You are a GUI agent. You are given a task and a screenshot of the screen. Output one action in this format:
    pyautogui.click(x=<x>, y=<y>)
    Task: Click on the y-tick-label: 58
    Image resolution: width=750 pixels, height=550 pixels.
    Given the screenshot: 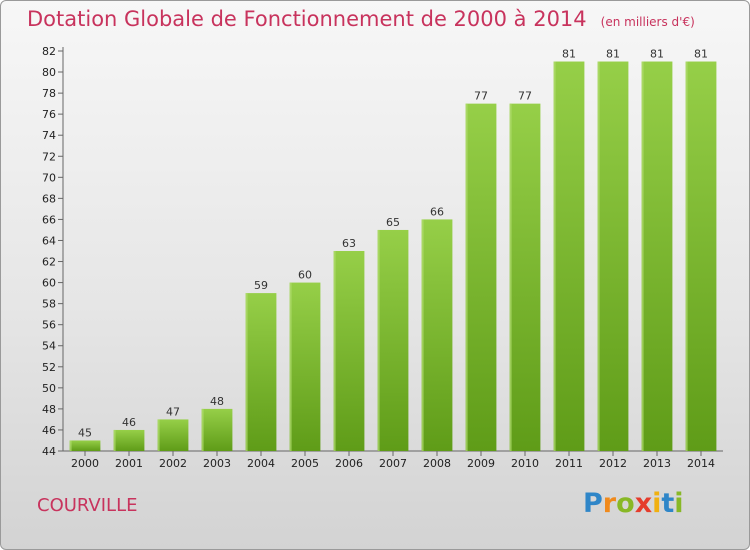 What is the action you would take?
    pyautogui.click(x=49, y=304)
    